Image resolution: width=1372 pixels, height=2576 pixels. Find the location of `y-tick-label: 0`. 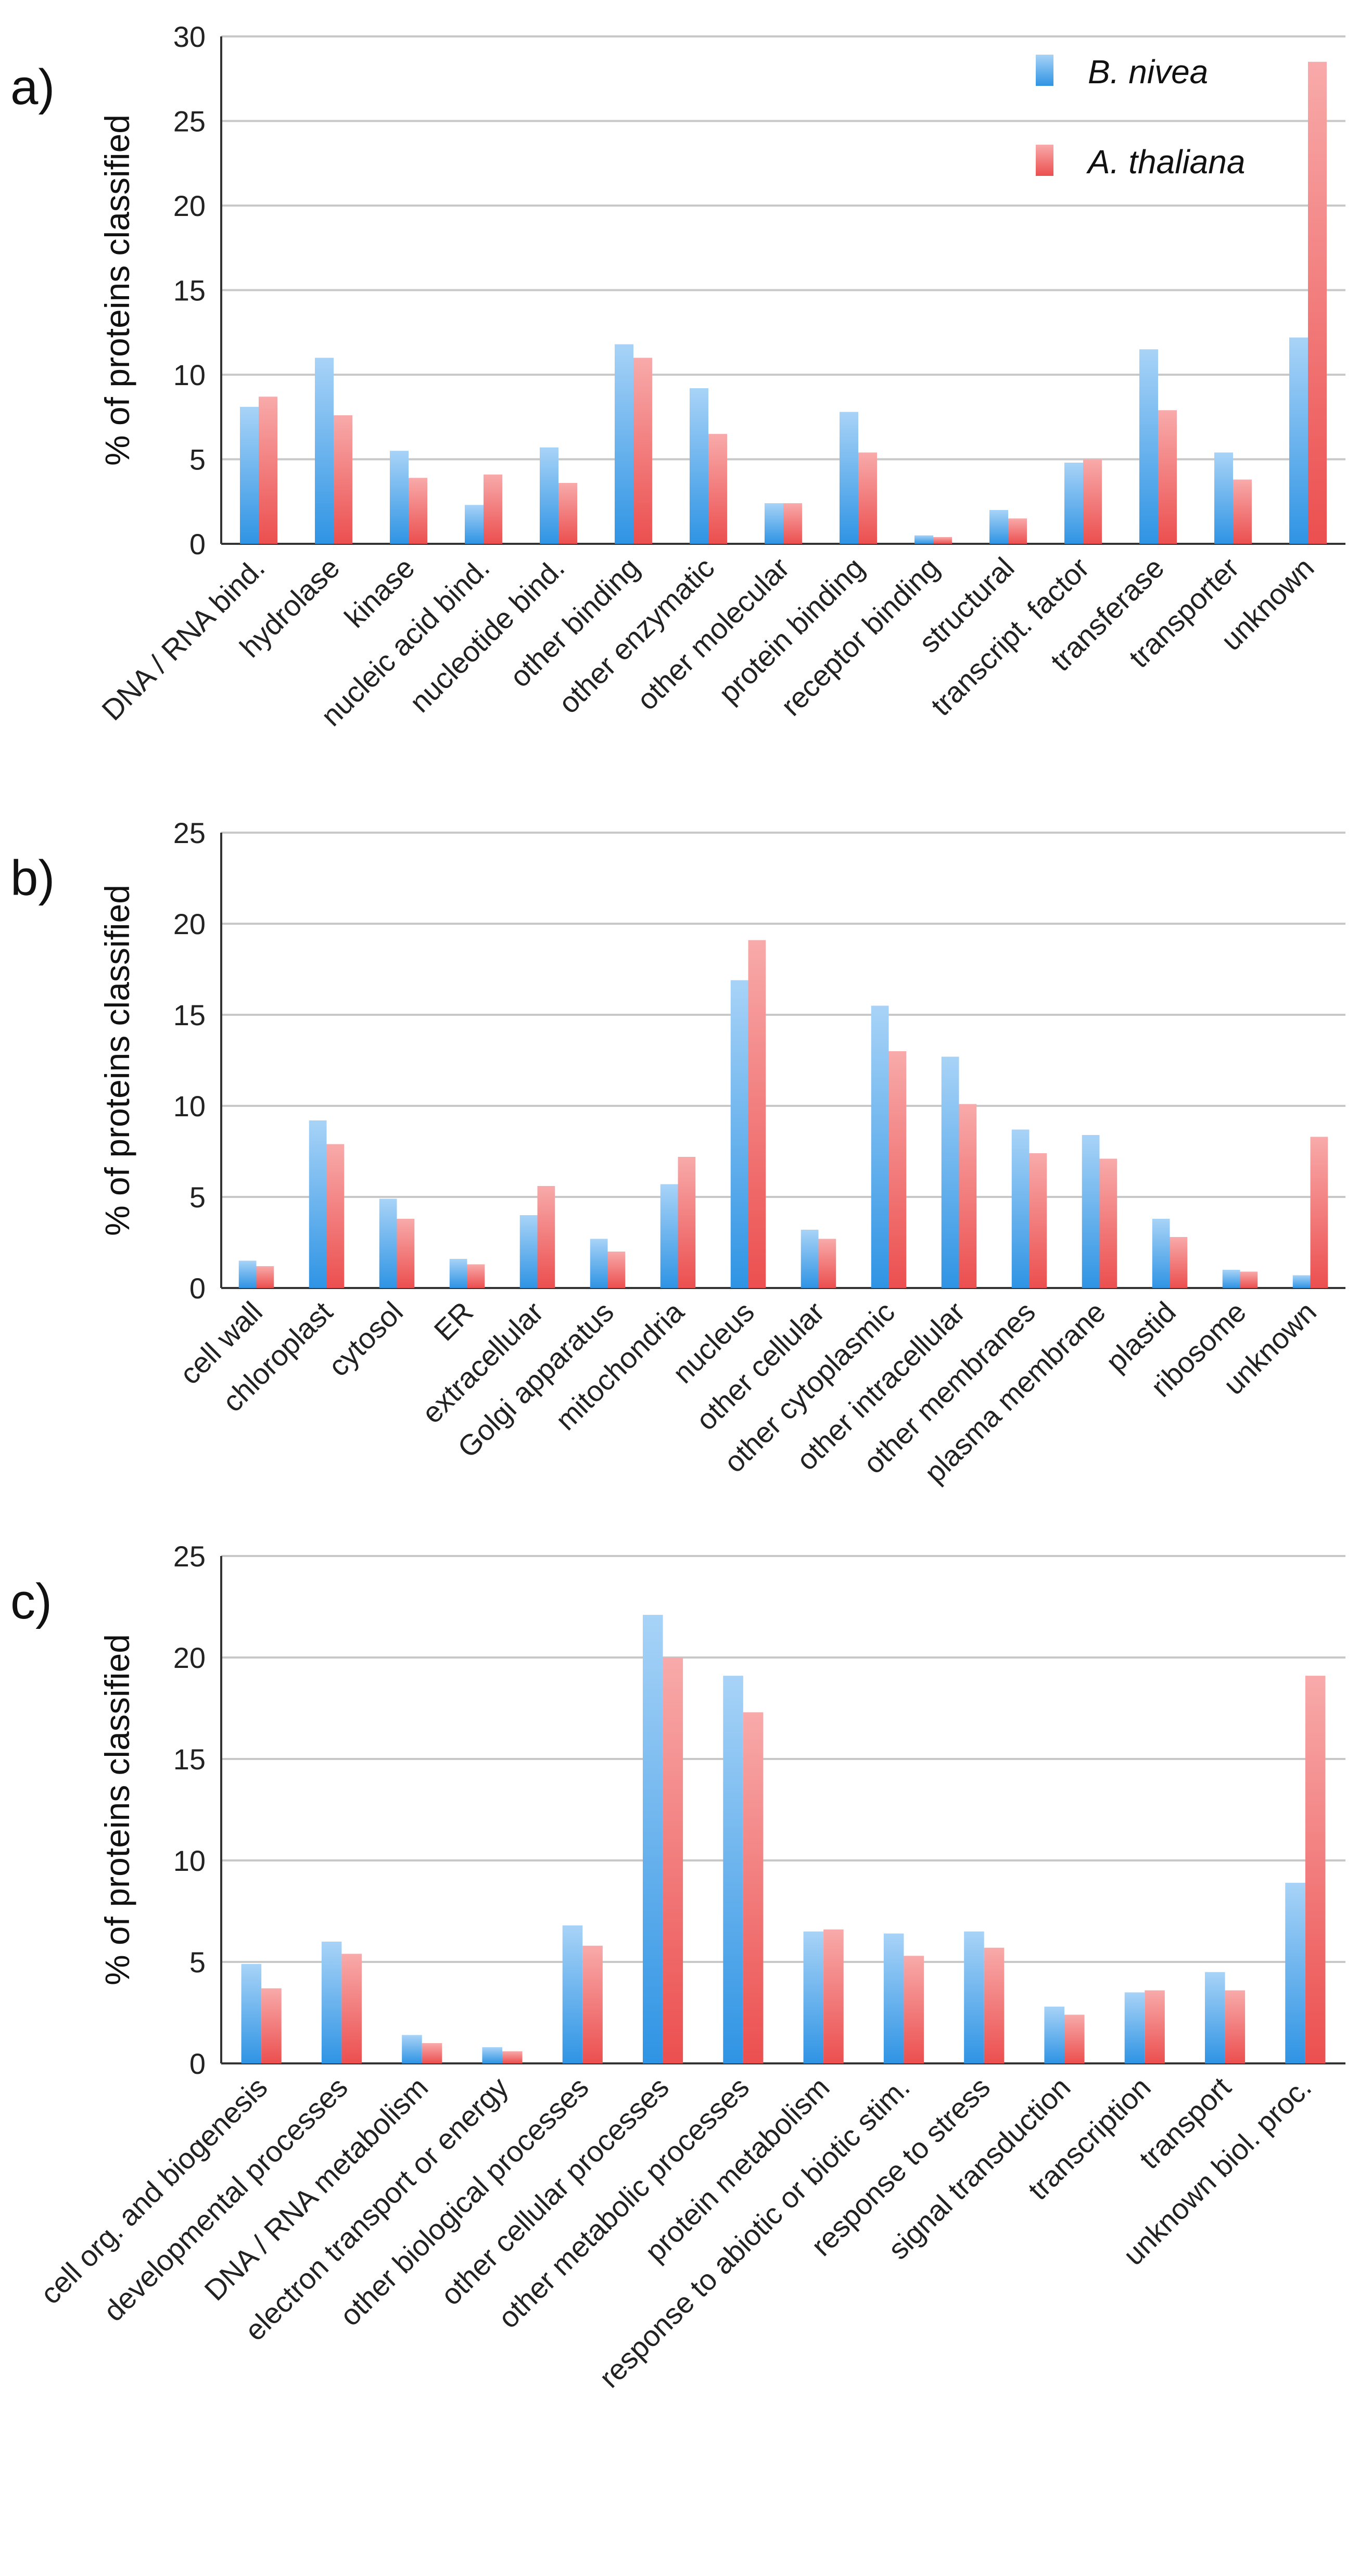

y-tick-label: 0 is located at coordinates (197, 1288).